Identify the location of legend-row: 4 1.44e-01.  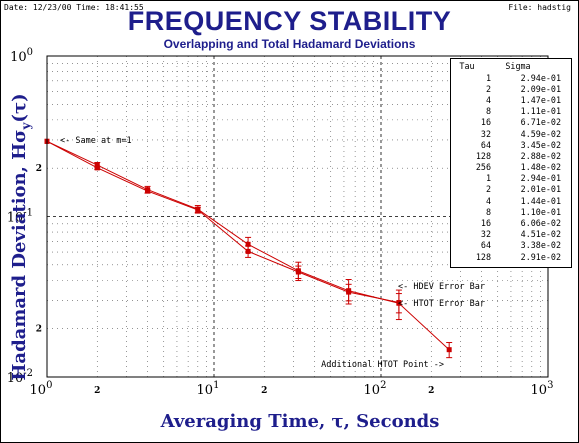
(511, 200).